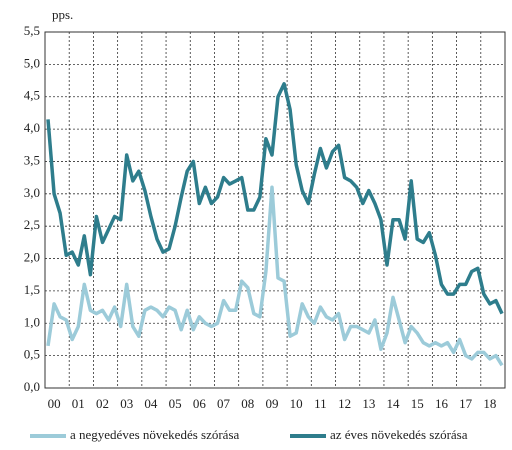 This screenshot has height=450, width=512. What do you see at coordinates (200, 403) in the screenshot?
I see `x-tick-label: 06` at bounding box center [200, 403].